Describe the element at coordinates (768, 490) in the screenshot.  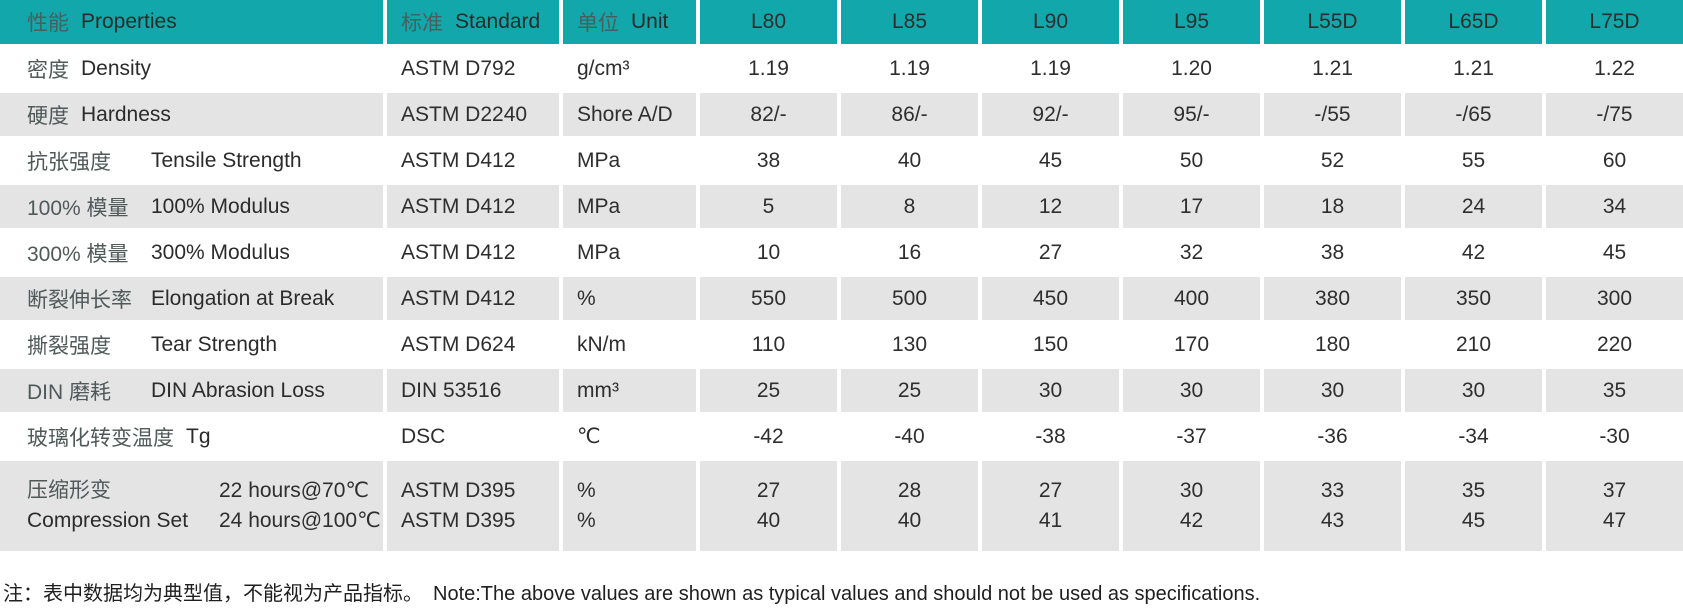
I see `value-line: 27` at that location.